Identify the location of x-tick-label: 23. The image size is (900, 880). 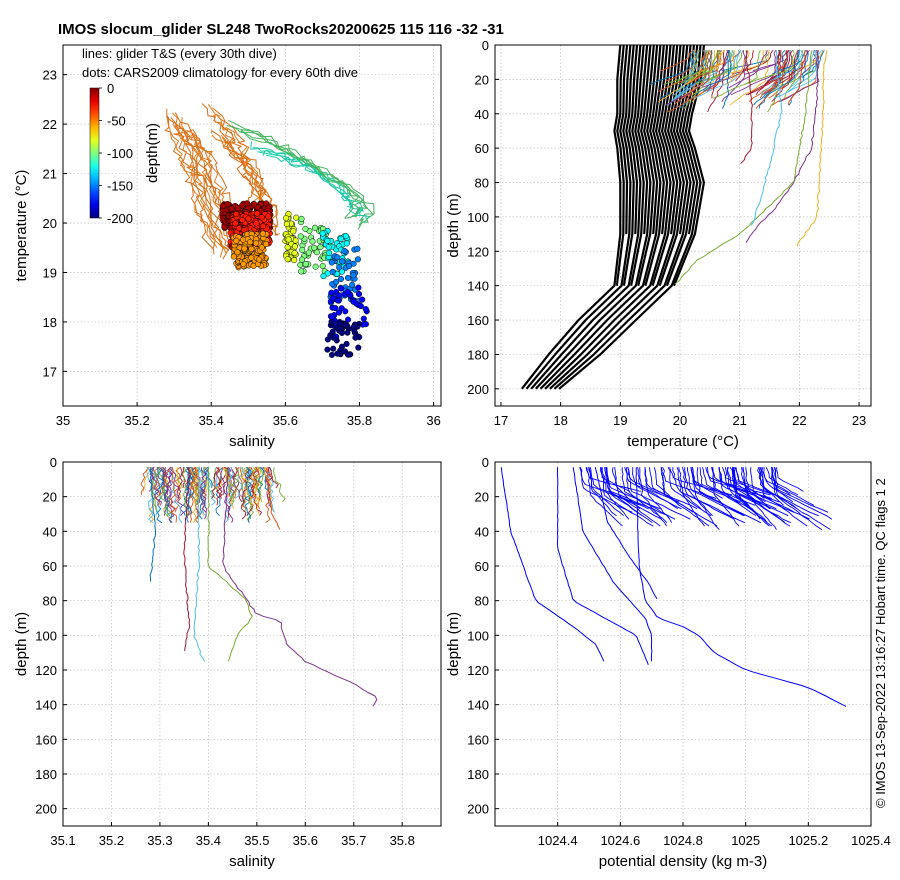
(859, 420).